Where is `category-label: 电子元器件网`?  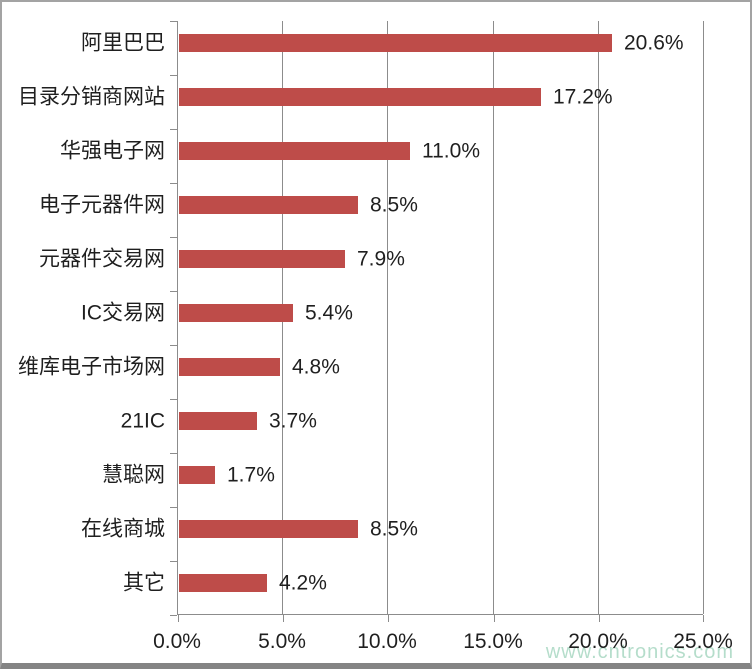
category-label: 电子元器件网 is located at coordinates (102, 205).